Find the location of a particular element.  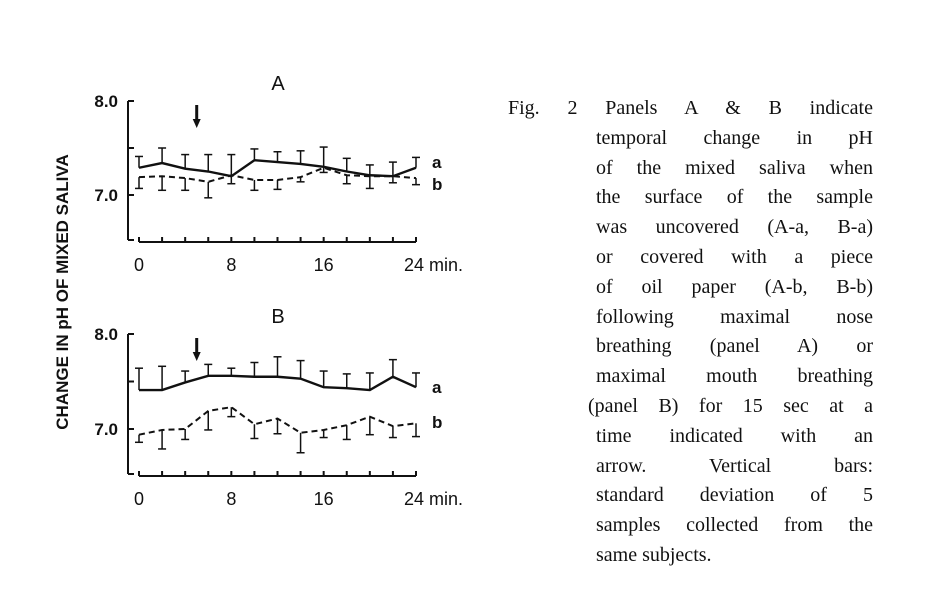

caption-line: of oil paper (A-b, B-b) is located at coordinates (734, 286).